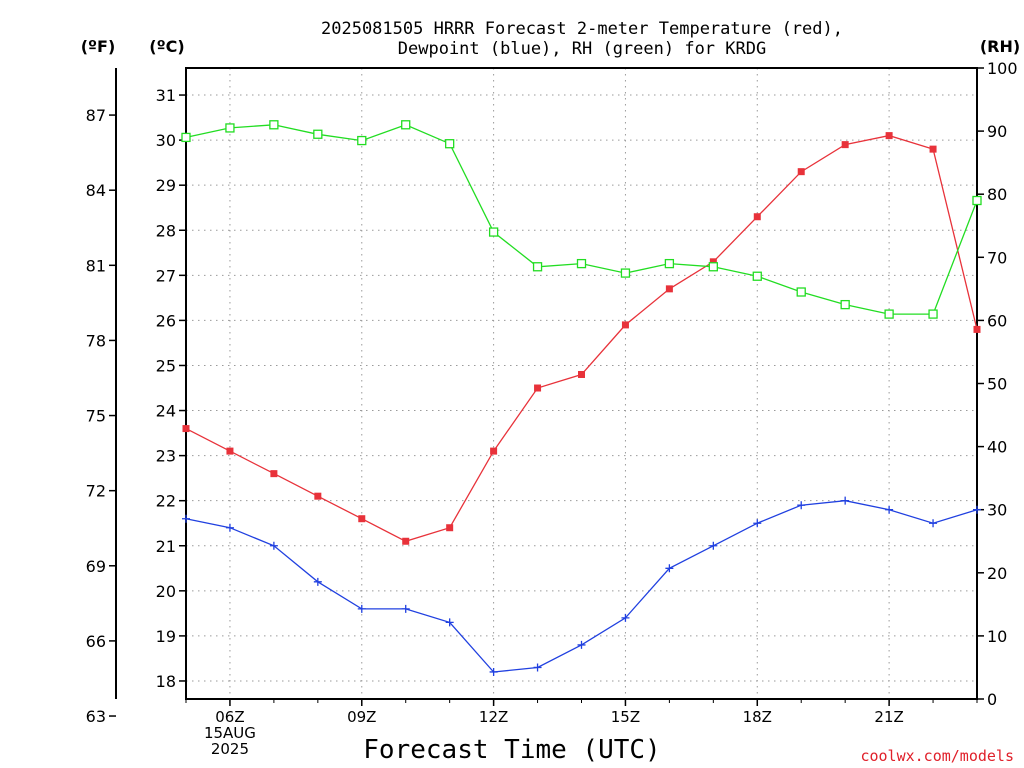  What do you see at coordinates (166, 275) in the screenshot?
I see `celsius-tick-label: 27` at bounding box center [166, 275].